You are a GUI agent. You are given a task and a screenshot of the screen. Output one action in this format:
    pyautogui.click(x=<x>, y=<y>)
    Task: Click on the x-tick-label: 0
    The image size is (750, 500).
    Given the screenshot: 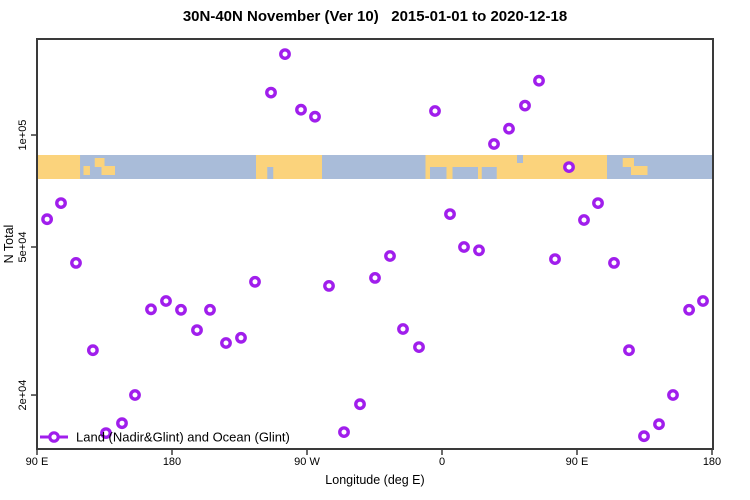 What is the action you would take?
    pyautogui.click(x=442, y=462)
    